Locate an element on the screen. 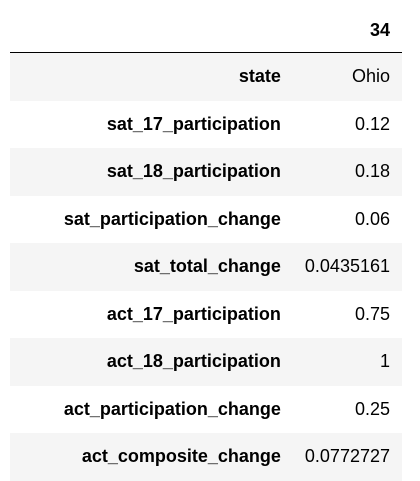 The image size is (420, 481). table-row: sat_total_change 0.0435161 is located at coordinates (206, 267).